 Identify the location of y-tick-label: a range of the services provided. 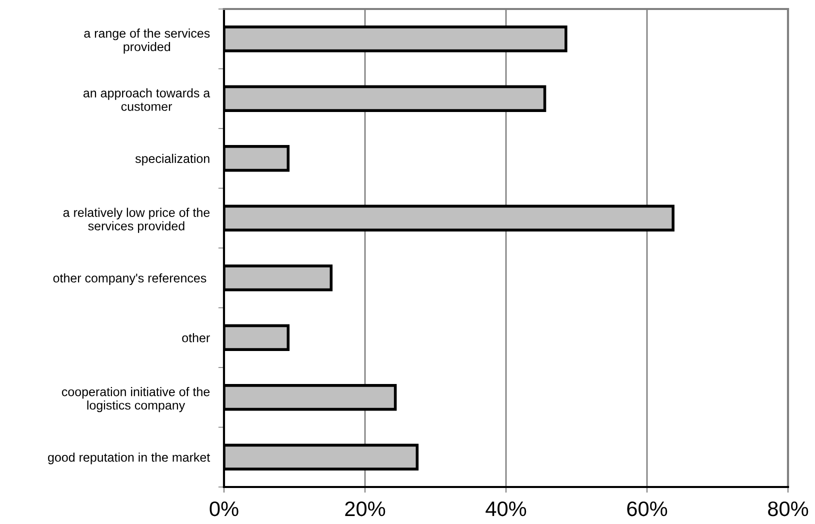
(147, 41).